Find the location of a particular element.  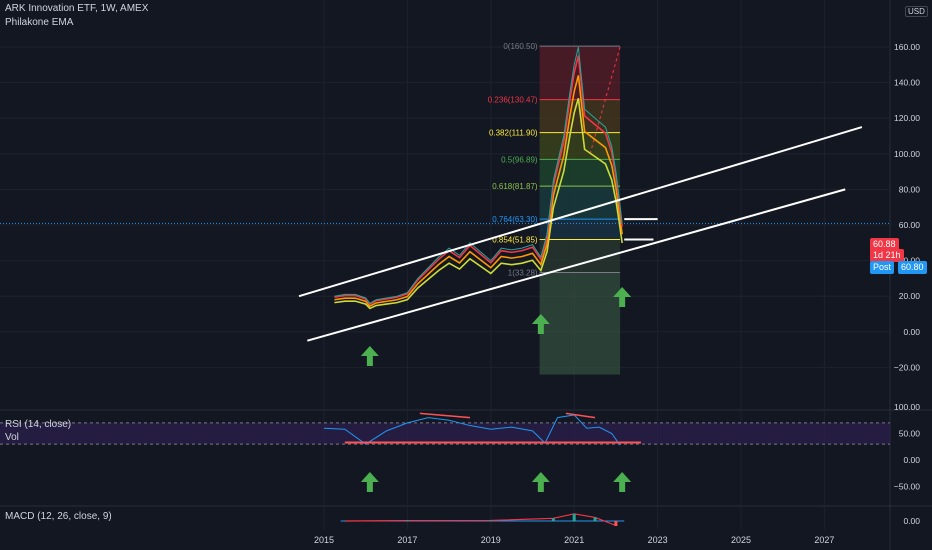

fib-trend-line is located at coordinates (605, 100).